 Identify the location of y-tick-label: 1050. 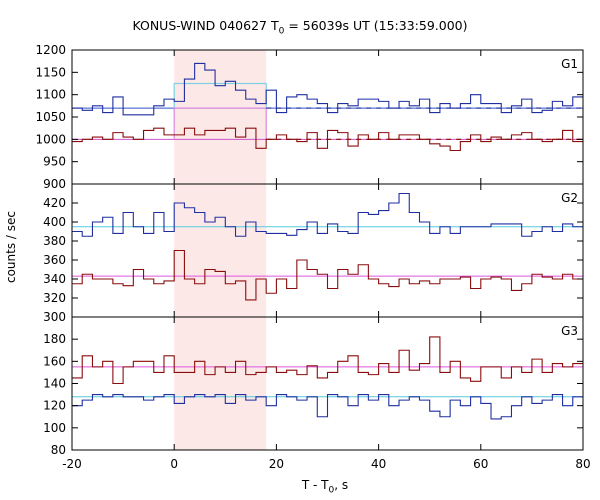
(50, 117).